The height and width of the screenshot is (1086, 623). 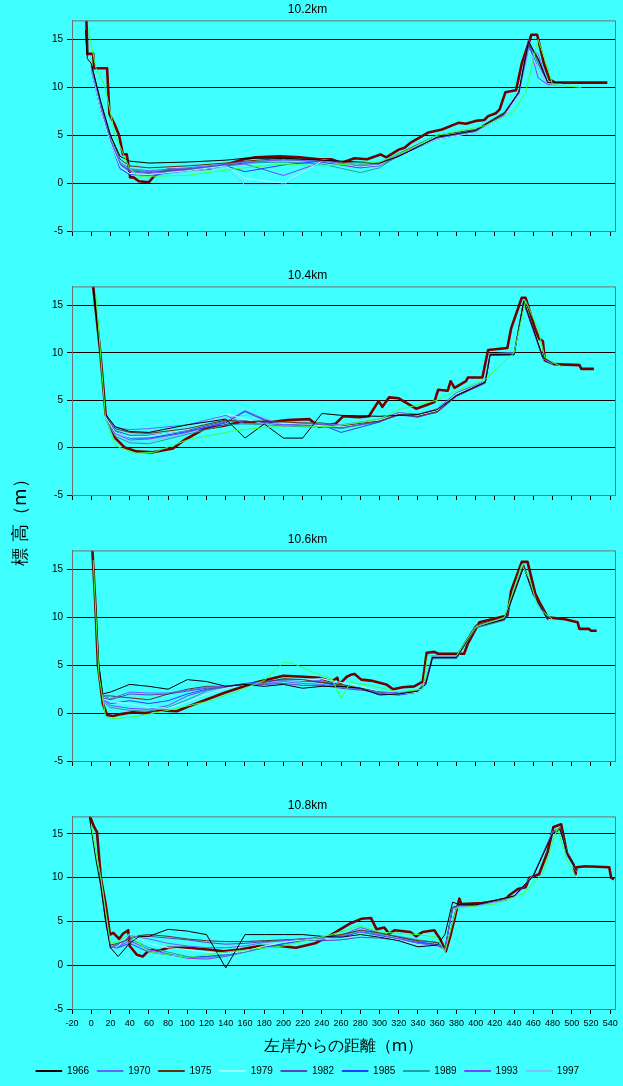 I want to click on x-tick-label: 440, so click(x=514, y=1022).